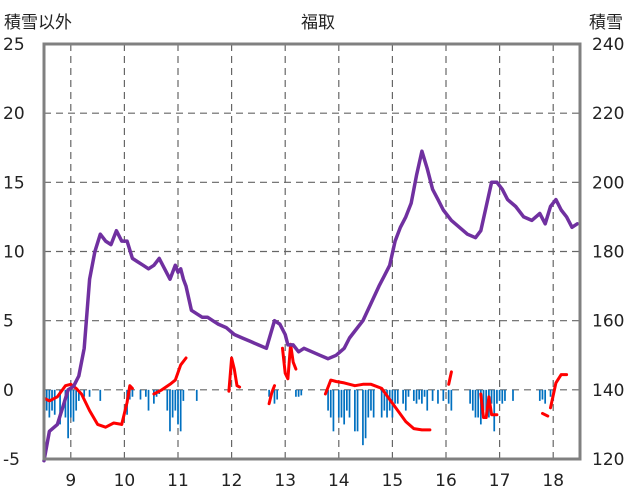  I want to click on right-tick-label: 180, so click(608, 253).